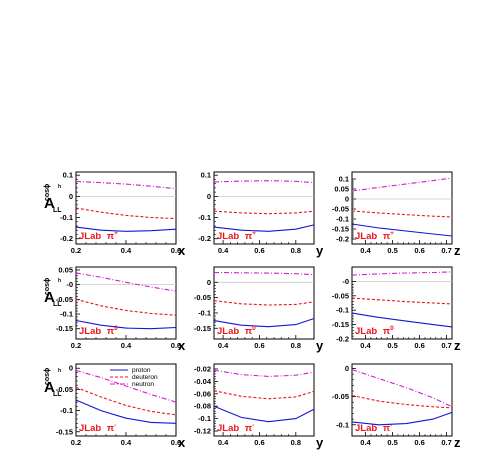  I want to click on panel-0-0: 0.1 0 -0.1 -0.2 0.2 0.4 0.6x JLab π+, so click(123, 214).